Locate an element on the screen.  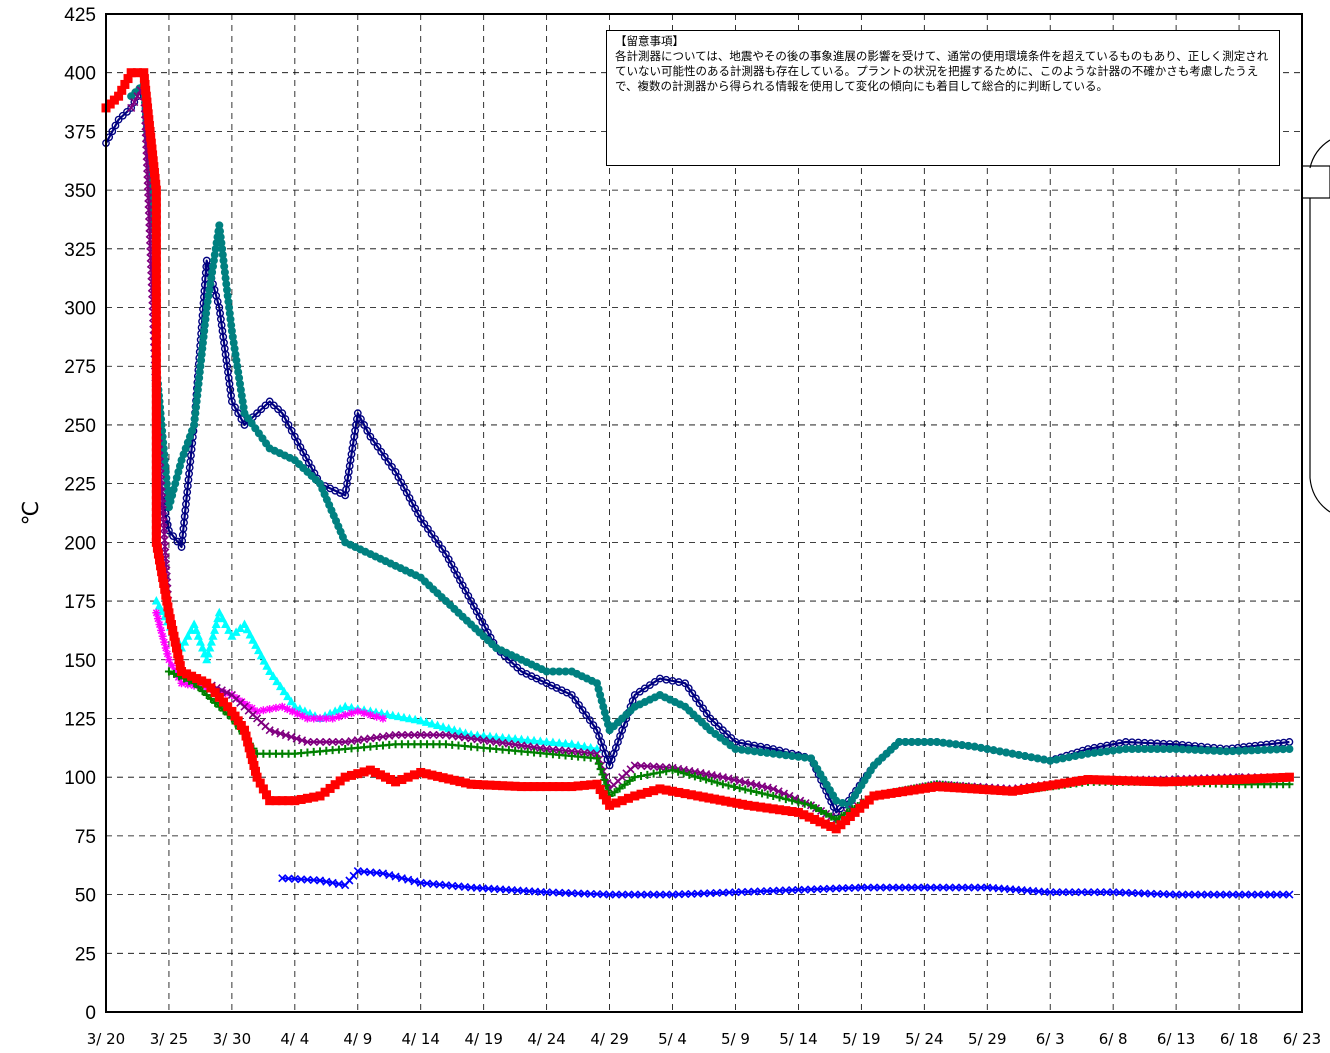
y-tick-label: 425 is located at coordinates (80, 15).